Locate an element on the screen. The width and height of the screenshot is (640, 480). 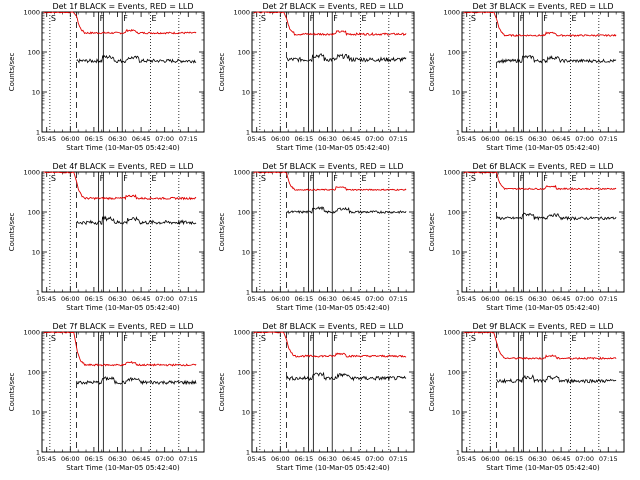
flag-label: E is located at coordinates (154, 178).